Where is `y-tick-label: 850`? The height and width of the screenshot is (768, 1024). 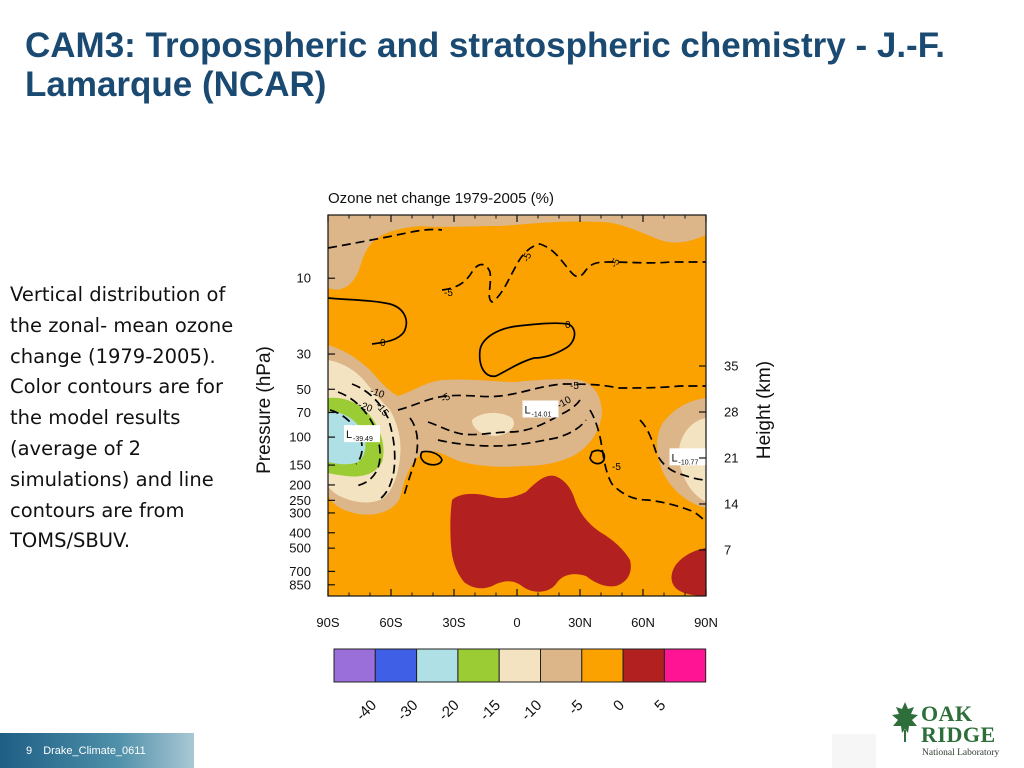
y-tick-label: 850 is located at coordinates (300, 584).